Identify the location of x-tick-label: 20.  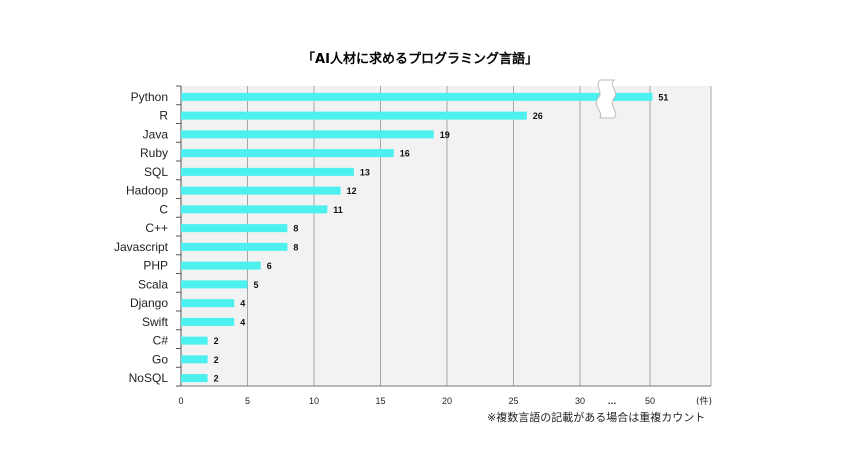
(447, 401).